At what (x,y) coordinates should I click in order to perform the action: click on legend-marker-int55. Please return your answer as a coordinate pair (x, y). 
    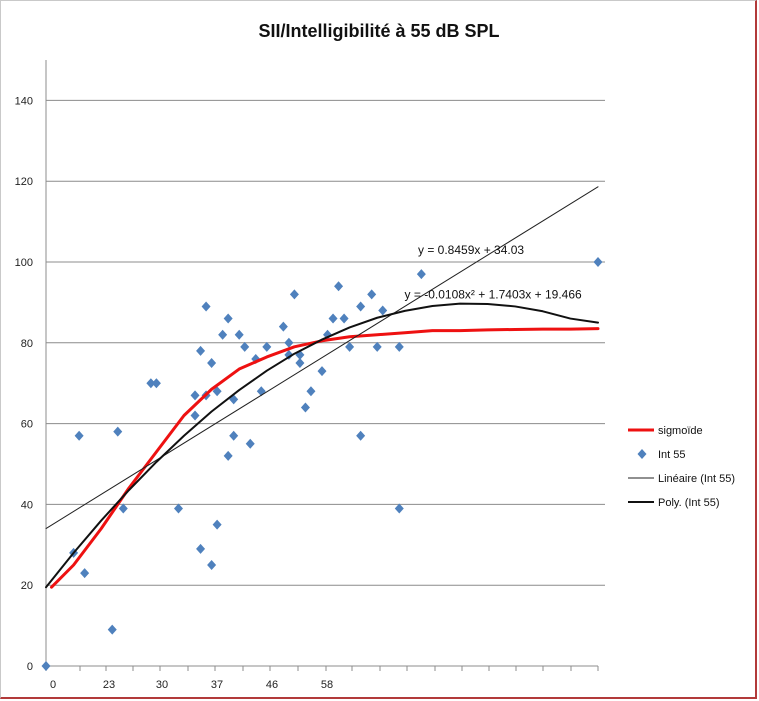
    Looking at the image, I should click on (642, 454).